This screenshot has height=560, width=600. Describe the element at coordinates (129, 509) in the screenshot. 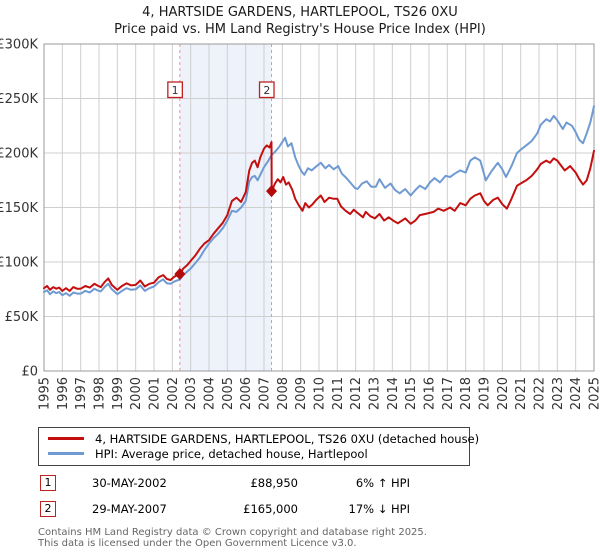

I see `sale-date: 29-MAY-2007` at that location.